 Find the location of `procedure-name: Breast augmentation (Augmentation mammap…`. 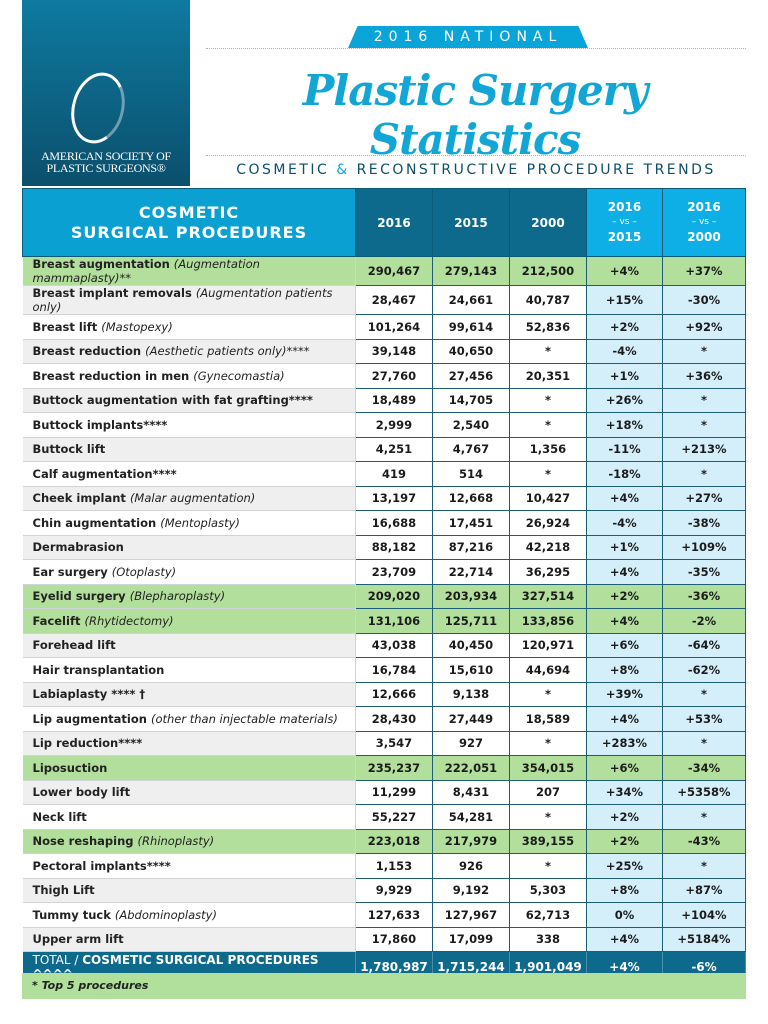

procedure-name: Breast augmentation (Augmentation mammap… is located at coordinates (189, 271).